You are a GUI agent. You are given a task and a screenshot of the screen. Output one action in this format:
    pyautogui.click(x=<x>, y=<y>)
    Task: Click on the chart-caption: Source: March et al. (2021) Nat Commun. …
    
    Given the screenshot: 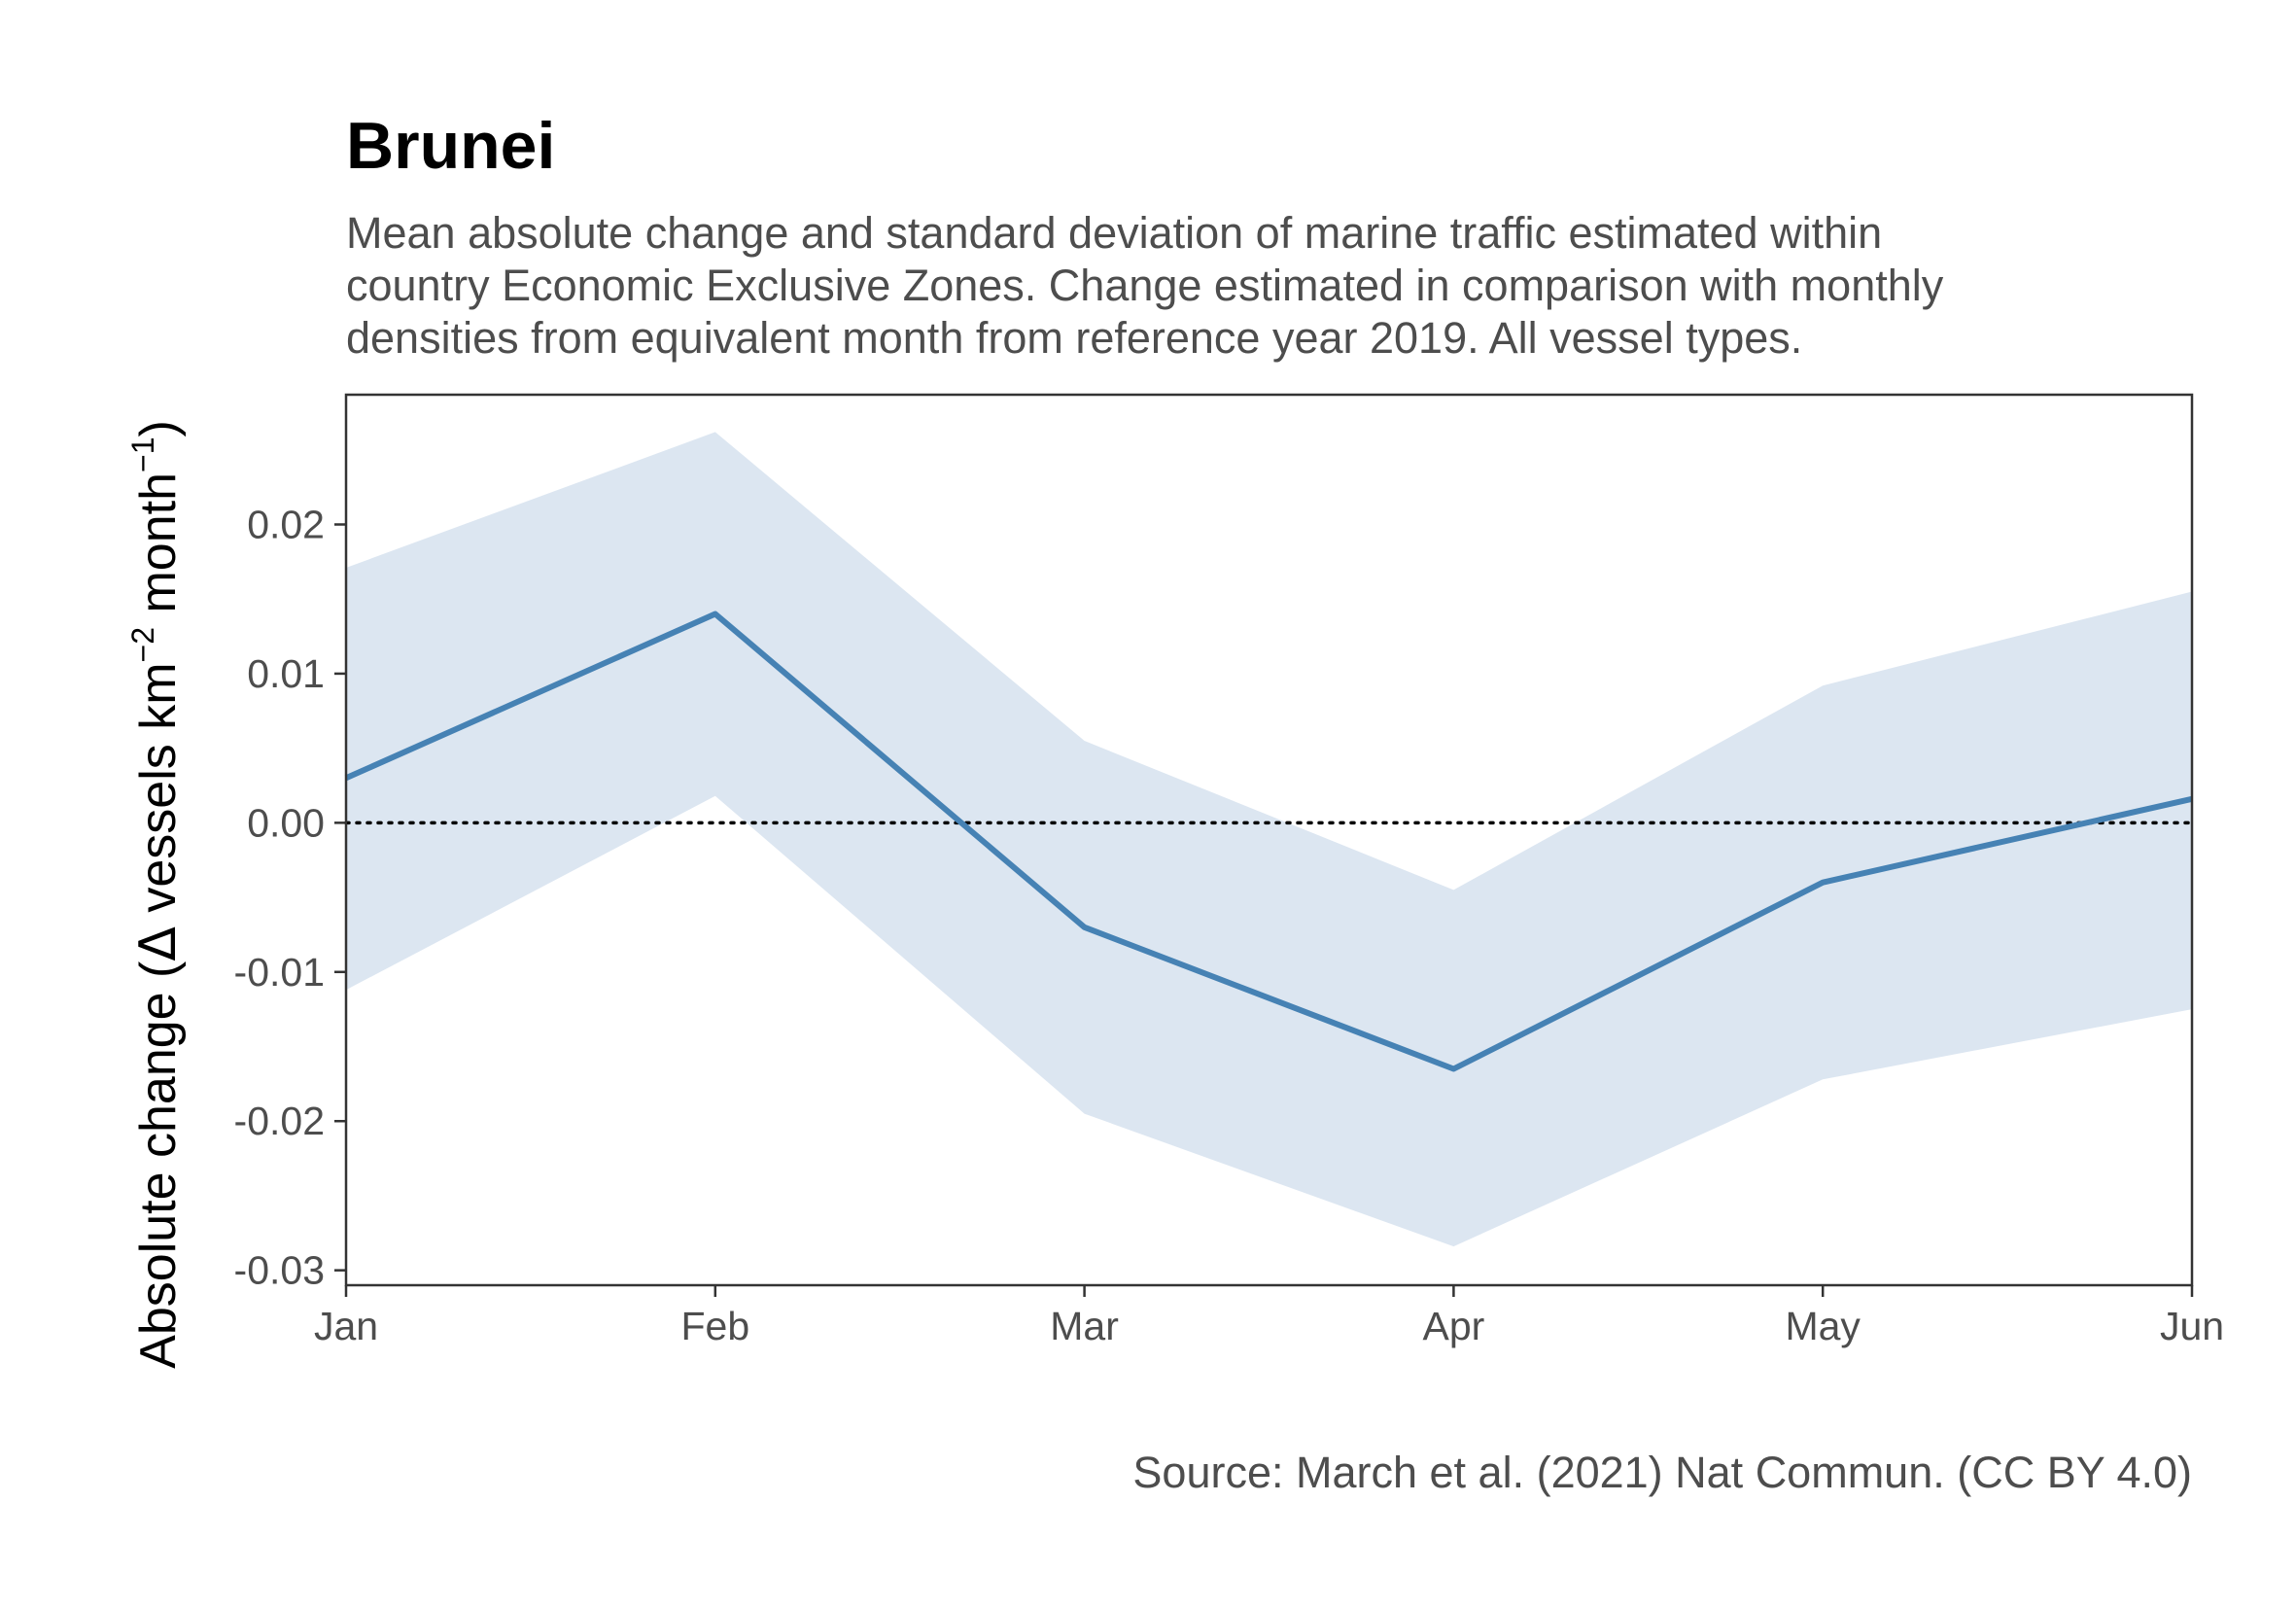 What is the action you would take?
    pyautogui.click(x=1662, y=1472)
    